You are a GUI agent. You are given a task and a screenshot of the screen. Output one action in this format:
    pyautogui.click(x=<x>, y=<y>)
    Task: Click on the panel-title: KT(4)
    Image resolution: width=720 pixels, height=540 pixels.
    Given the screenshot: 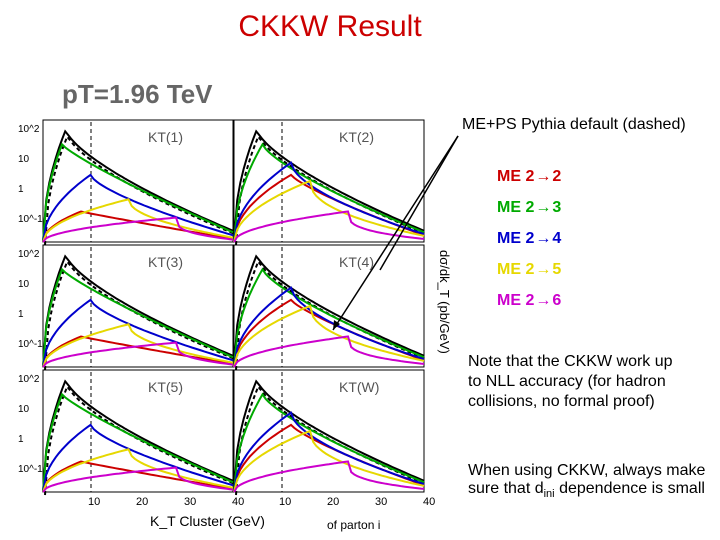 What is the action you would take?
    pyautogui.click(x=356, y=262)
    